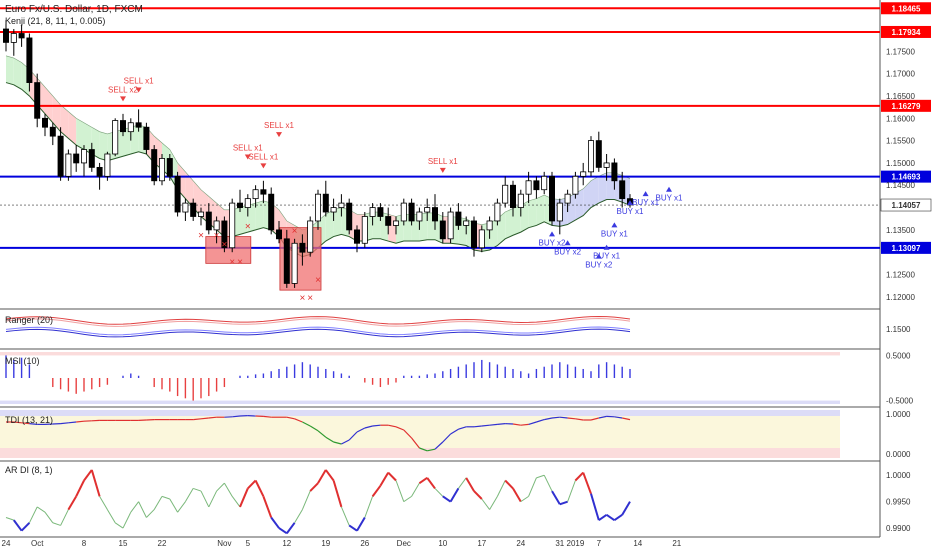 This screenshot has width=932, height=550. What do you see at coordinates (29, 320) in the screenshot?
I see `ranger-title: Ranger (20)` at bounding box center [29, 320].